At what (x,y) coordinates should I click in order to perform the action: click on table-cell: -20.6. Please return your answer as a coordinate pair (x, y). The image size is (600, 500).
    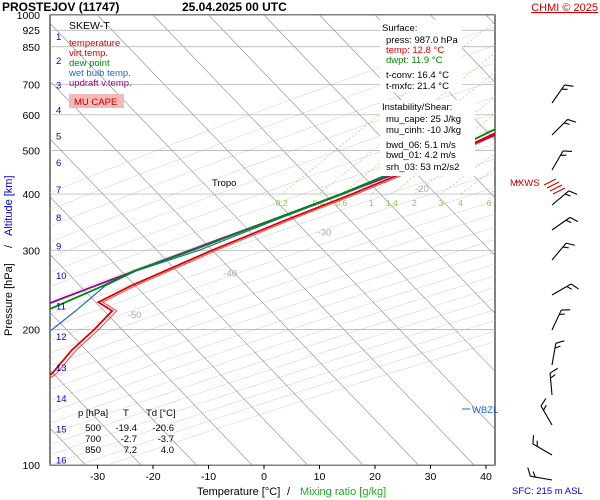
    Looking at the image, I should click on (163, 428).